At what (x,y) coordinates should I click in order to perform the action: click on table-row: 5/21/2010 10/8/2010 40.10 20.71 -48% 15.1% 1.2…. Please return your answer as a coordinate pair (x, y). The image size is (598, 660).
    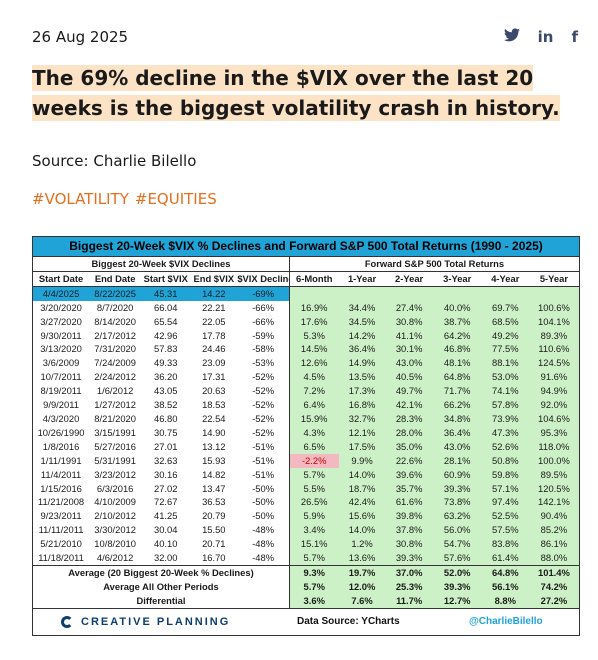
    Looking at the image, I should click on (306, 544).